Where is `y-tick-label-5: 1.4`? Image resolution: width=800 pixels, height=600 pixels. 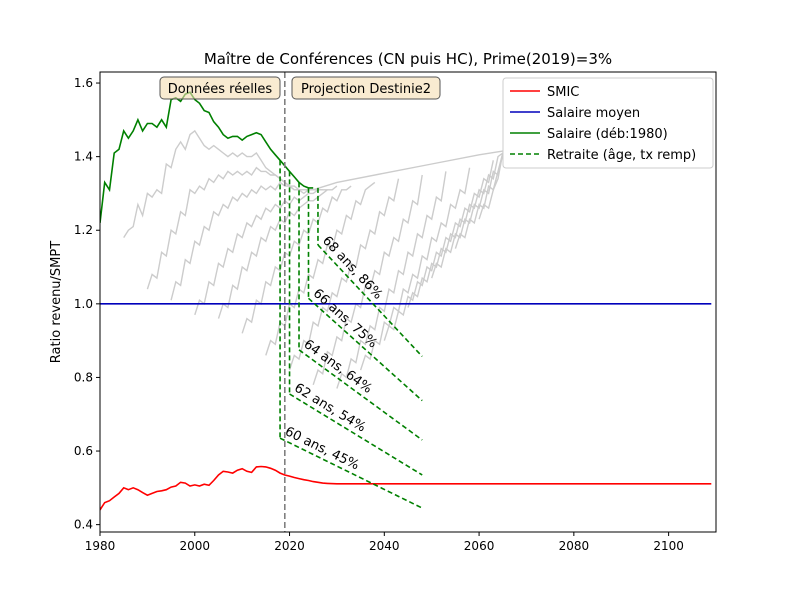 y-tick-label-5: 1.4 is located at coordinates (83, 157).